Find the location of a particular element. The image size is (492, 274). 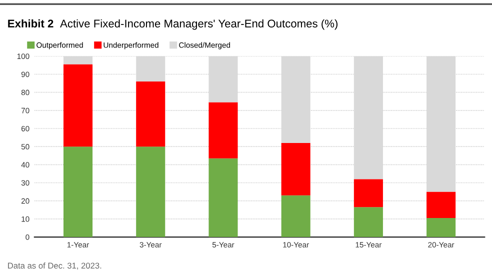

chart-title: Exhibit 2 is located at coordinates (31, 23).